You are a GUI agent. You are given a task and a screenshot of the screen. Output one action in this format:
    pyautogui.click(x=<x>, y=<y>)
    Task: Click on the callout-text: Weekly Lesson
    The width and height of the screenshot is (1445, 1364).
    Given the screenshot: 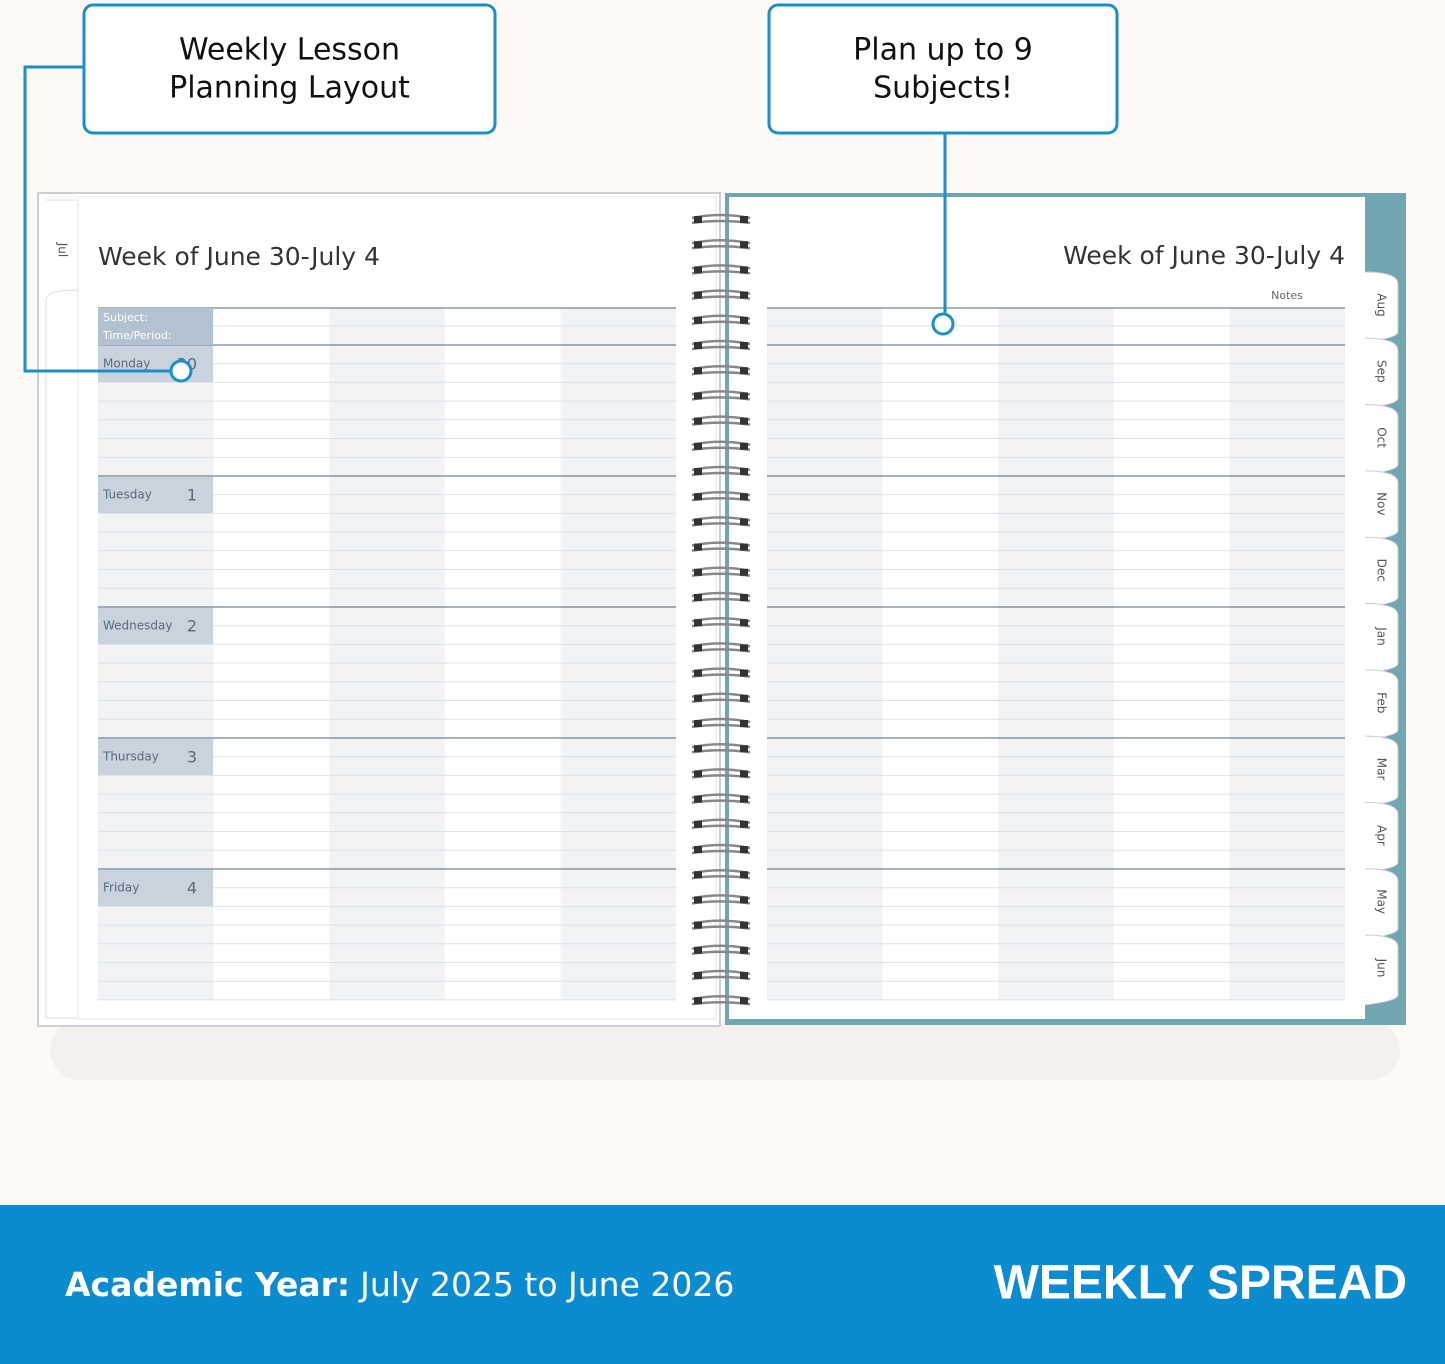 What is the action you would take?
    pyautogui.click(x=289, y=50)
    